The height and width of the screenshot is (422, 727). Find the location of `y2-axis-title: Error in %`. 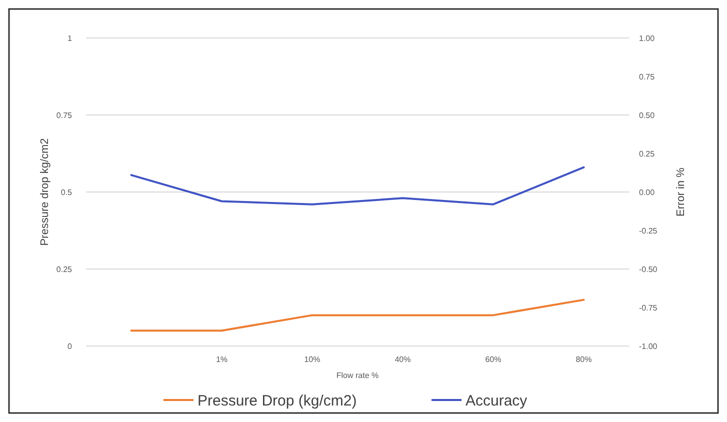

y2-axis-title: Error in % is located at coordinates (681, 191).